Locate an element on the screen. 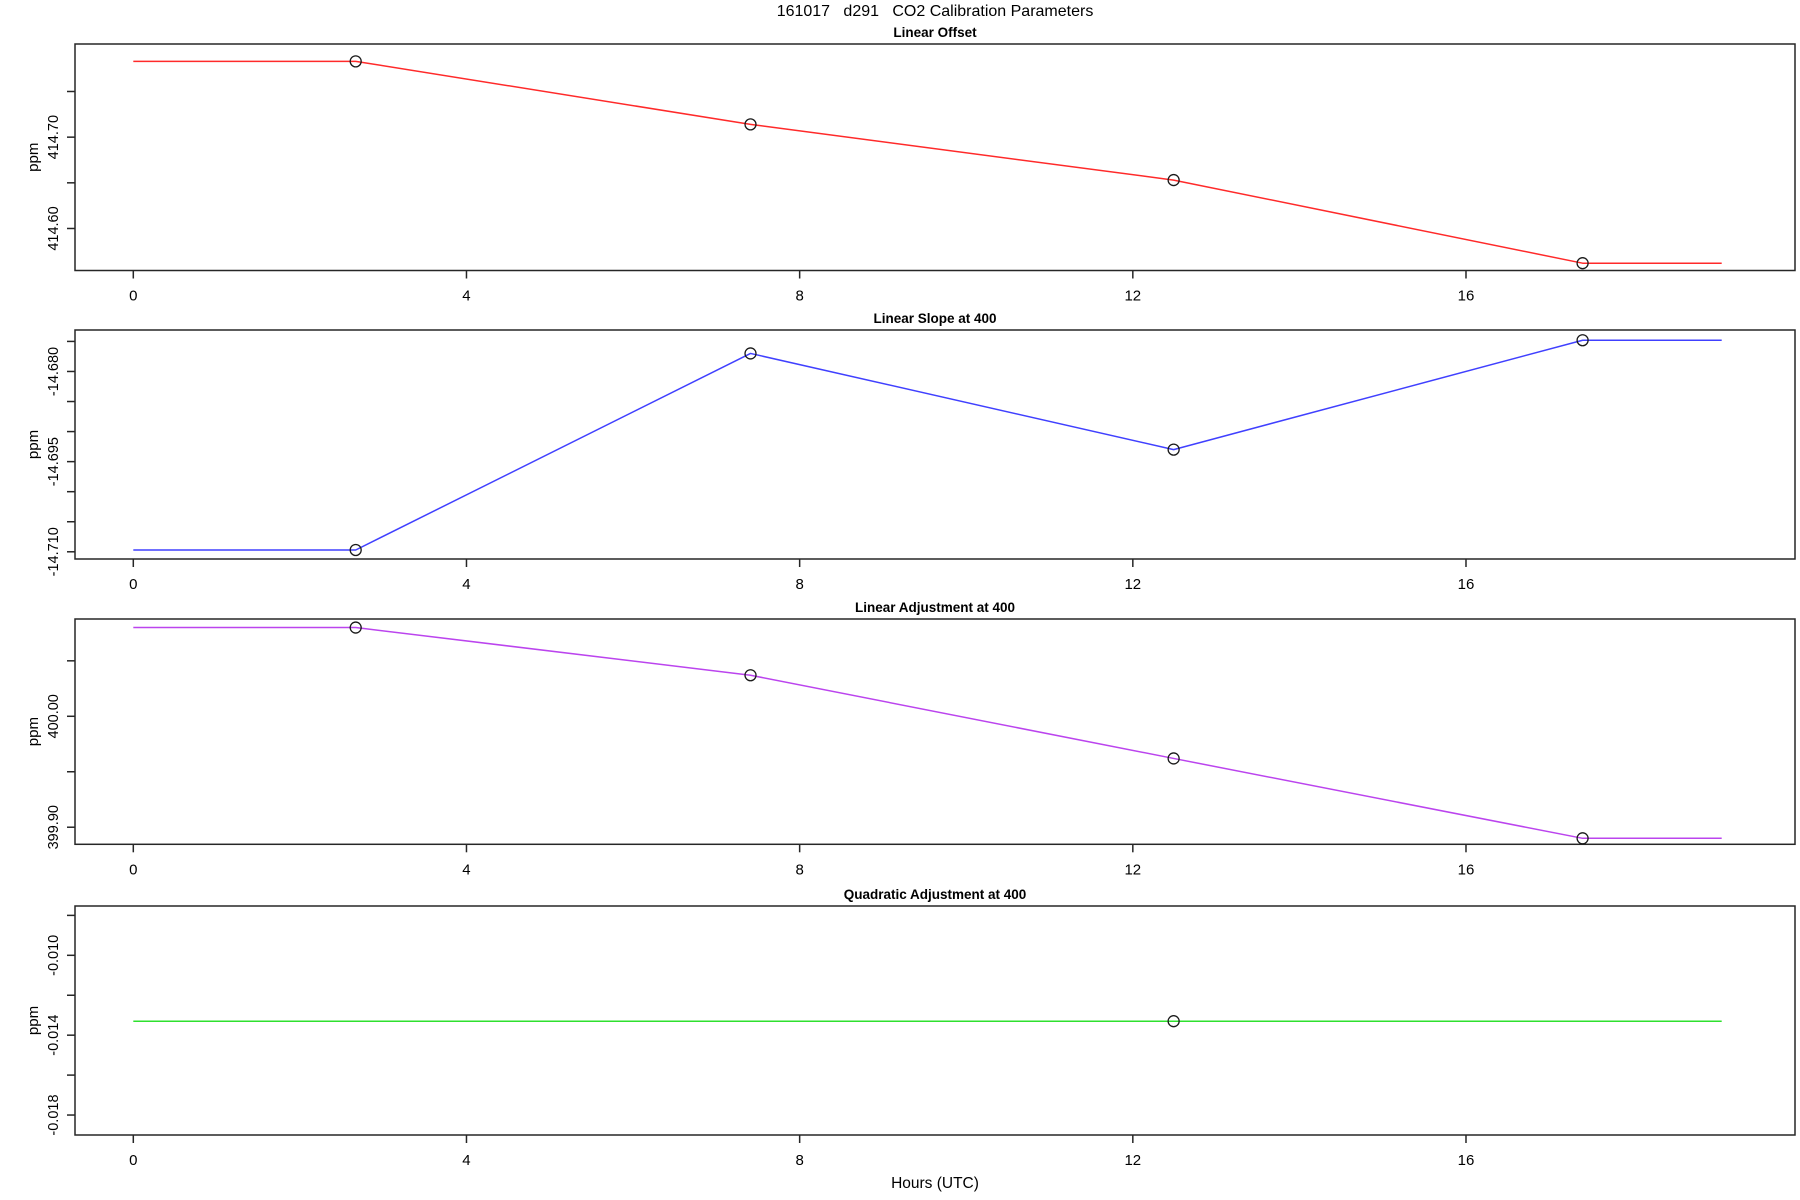 This screenshot has width=1800, height=1200. y-tick-label: 414.60 is located at coordinates (54, 228).